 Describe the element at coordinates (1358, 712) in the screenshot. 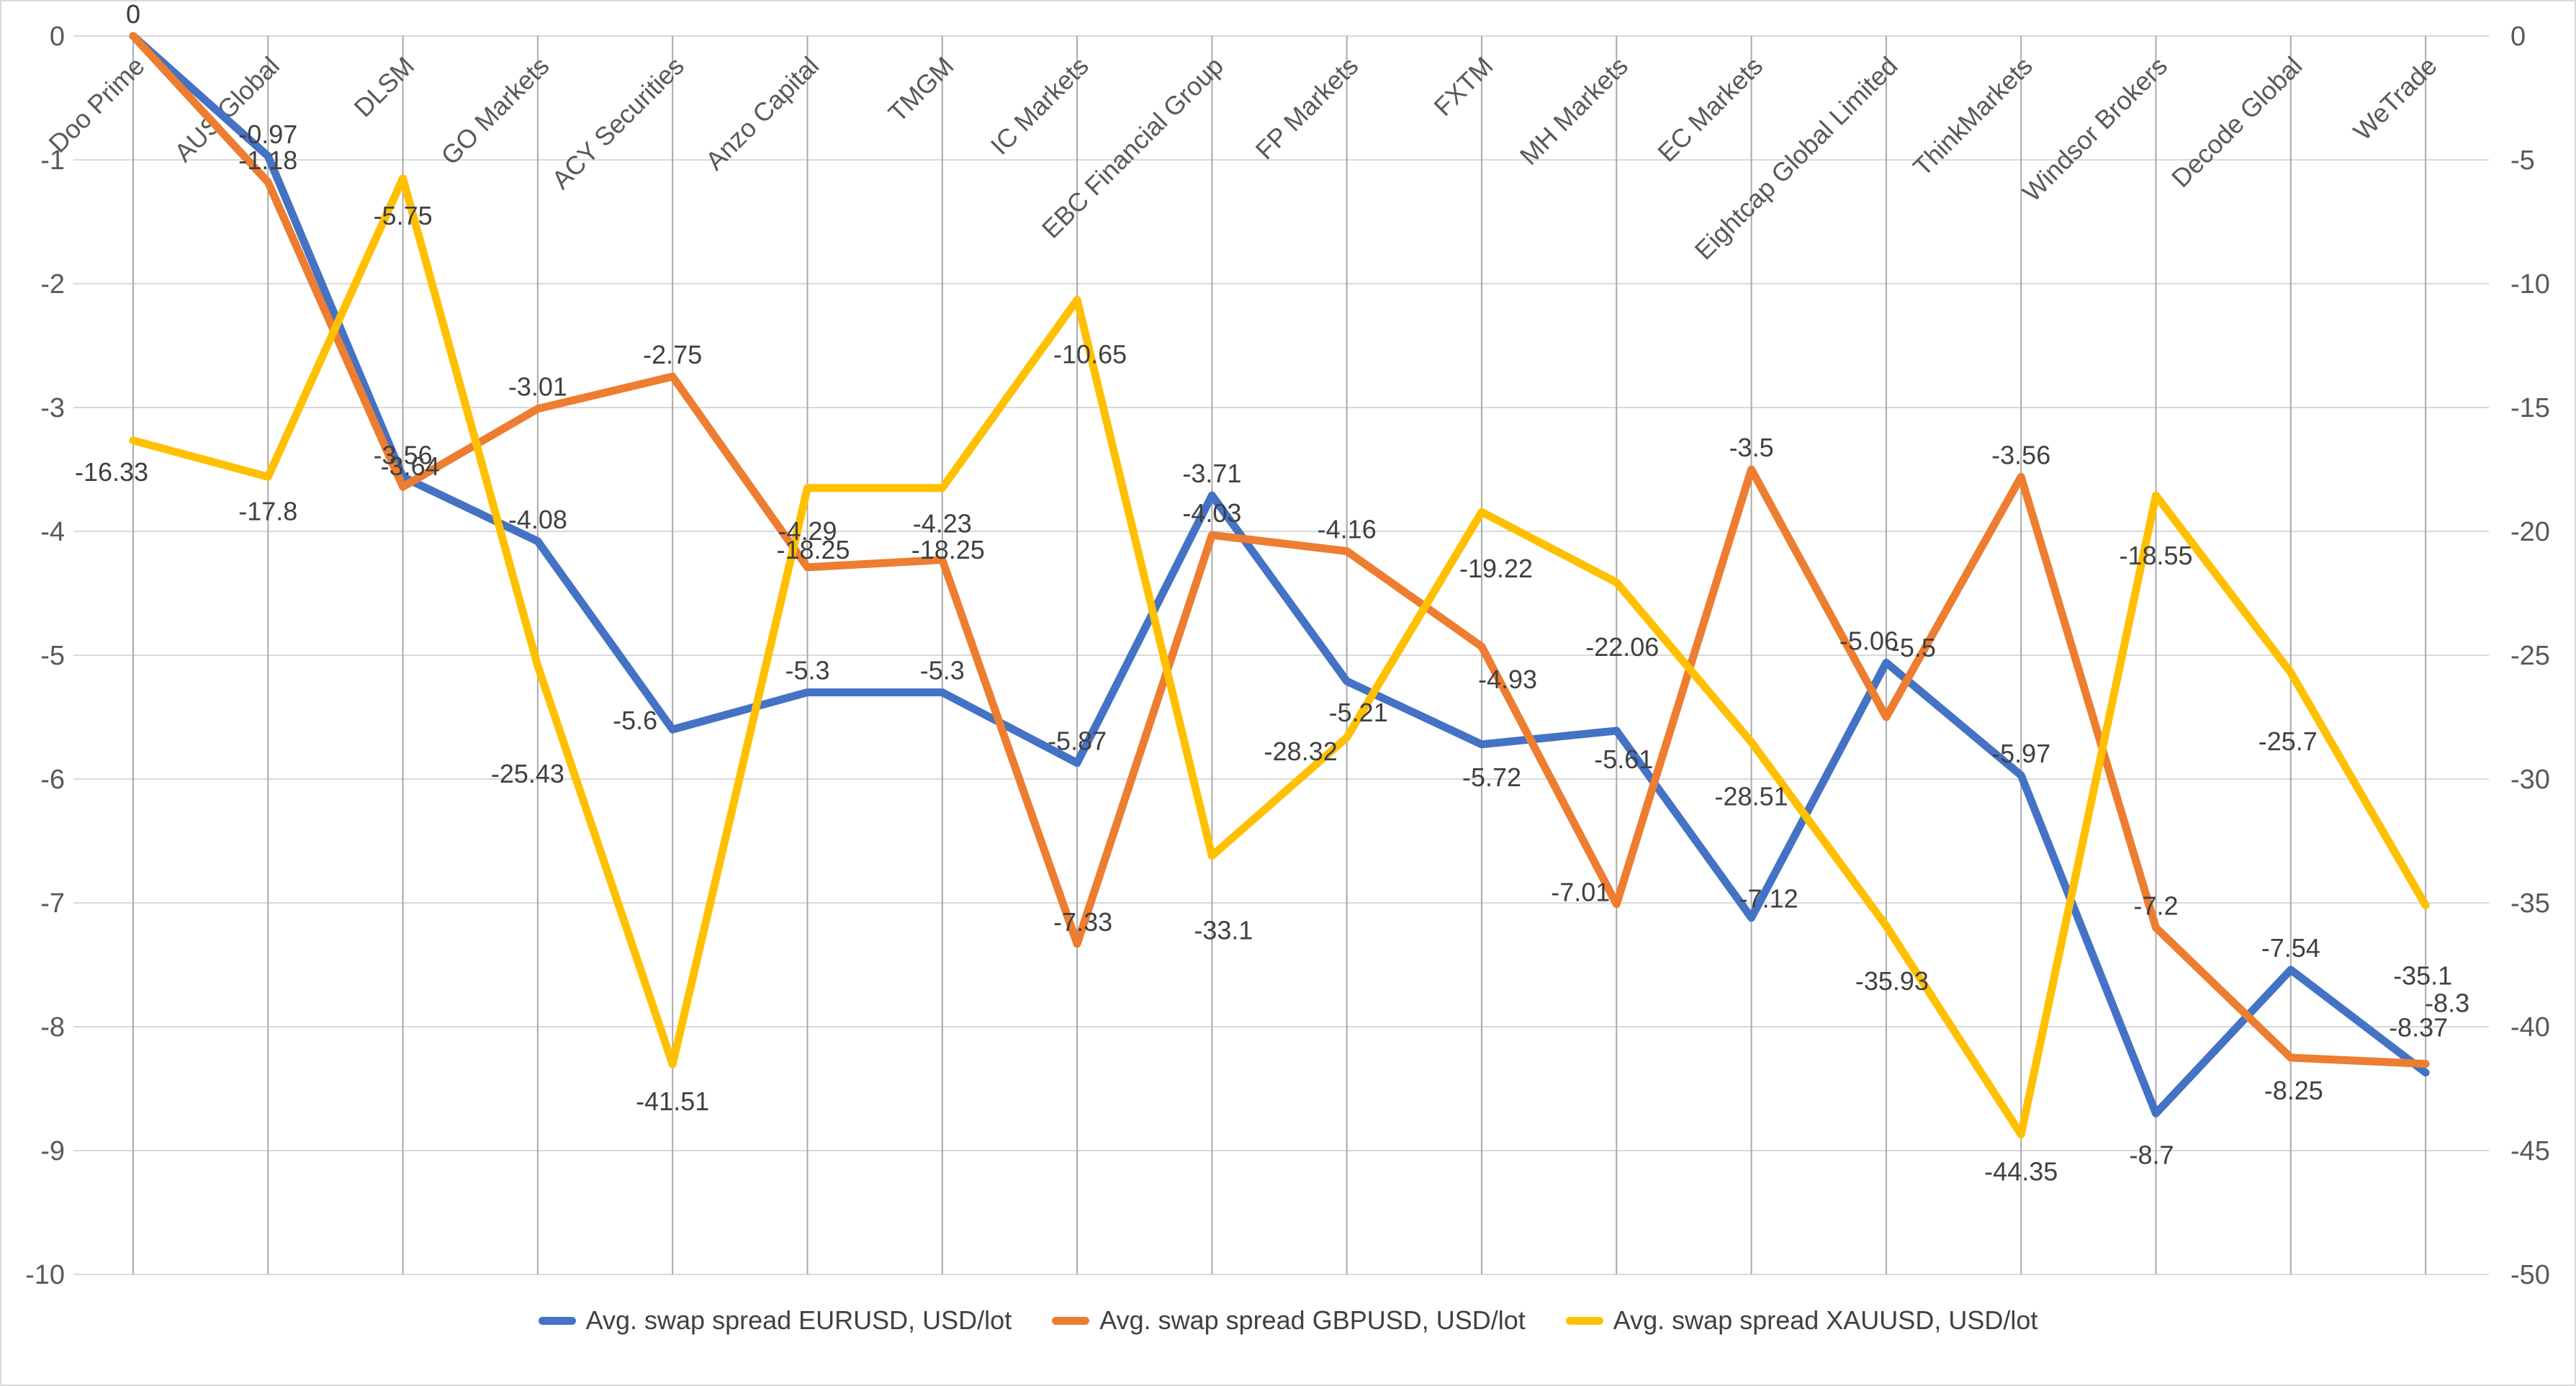

I see `data-label: -5.21` at that location.